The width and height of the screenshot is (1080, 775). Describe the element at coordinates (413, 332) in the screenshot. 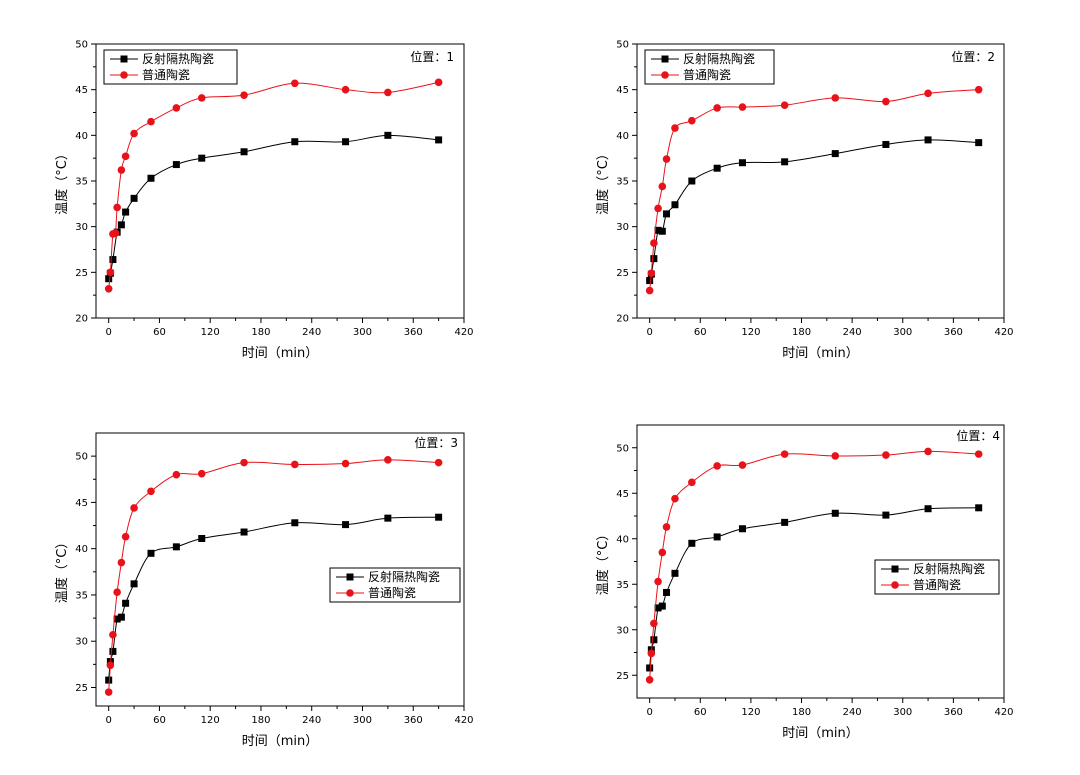

I see `x-tick-label: 360` at that location.